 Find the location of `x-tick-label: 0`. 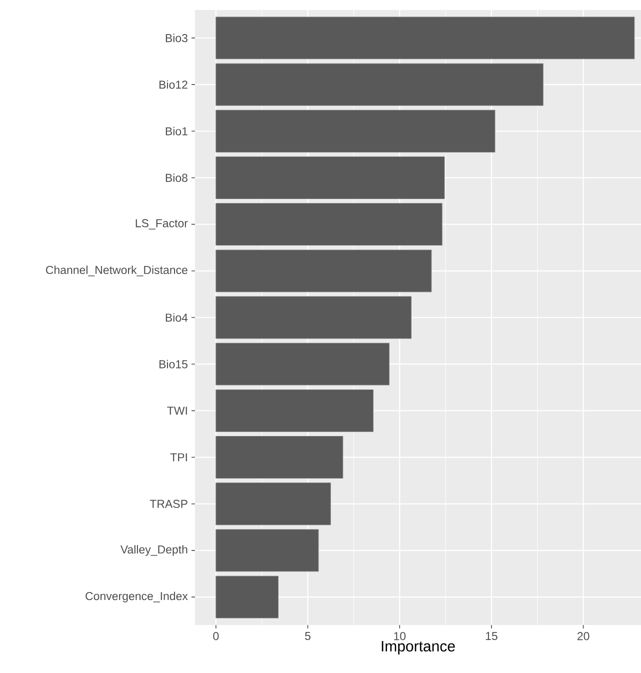

x-tick-label: 0 is located at coordinates (216, 636).